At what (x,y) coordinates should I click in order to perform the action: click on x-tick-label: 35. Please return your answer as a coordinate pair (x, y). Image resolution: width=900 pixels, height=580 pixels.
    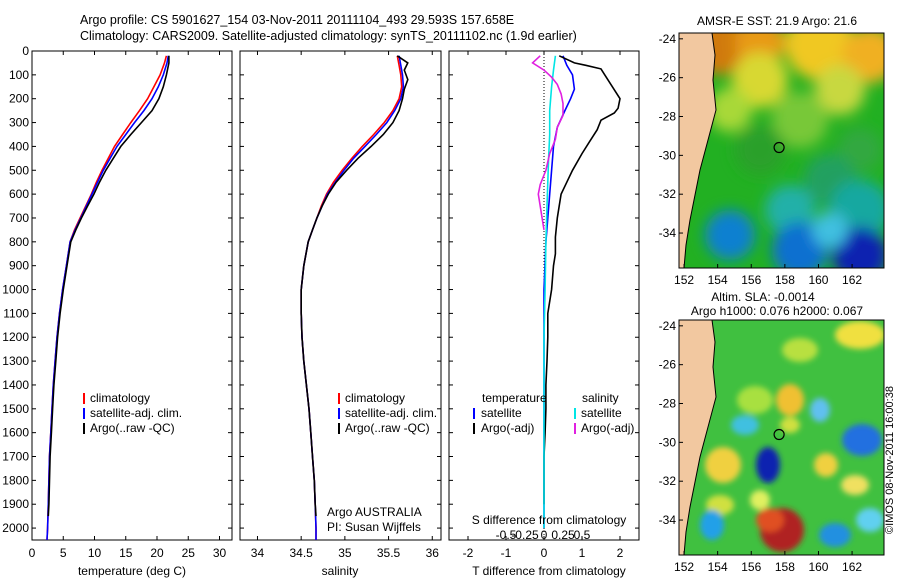
    Looking at the image, I should click on (345, 553).